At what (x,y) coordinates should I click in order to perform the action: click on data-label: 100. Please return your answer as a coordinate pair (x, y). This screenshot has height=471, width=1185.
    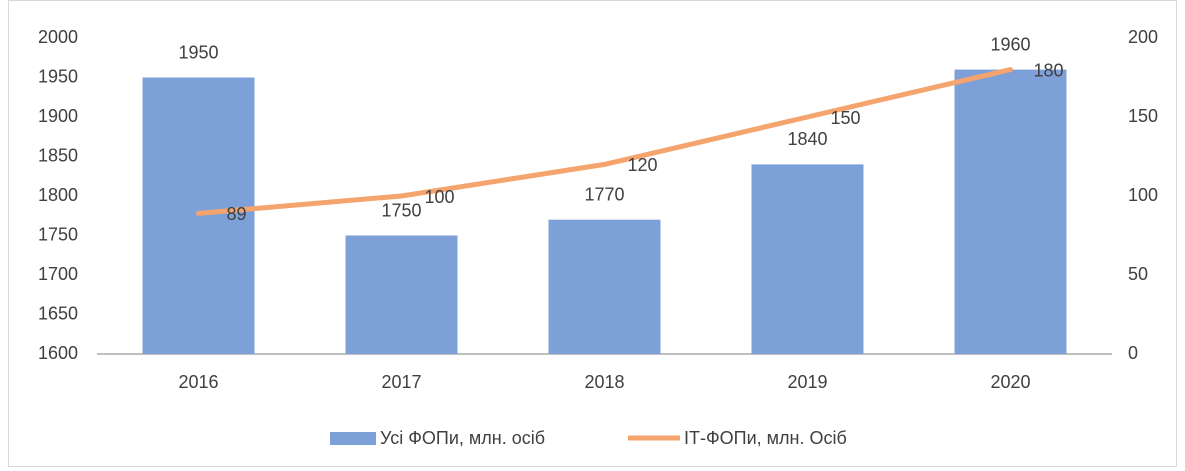
    Looking at the image, I should click on (439, 197).